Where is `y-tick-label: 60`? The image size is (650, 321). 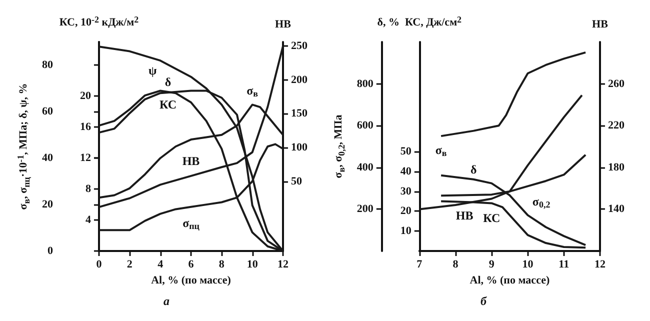
y-tick-label: 60 is located at coordinates (48, 112).